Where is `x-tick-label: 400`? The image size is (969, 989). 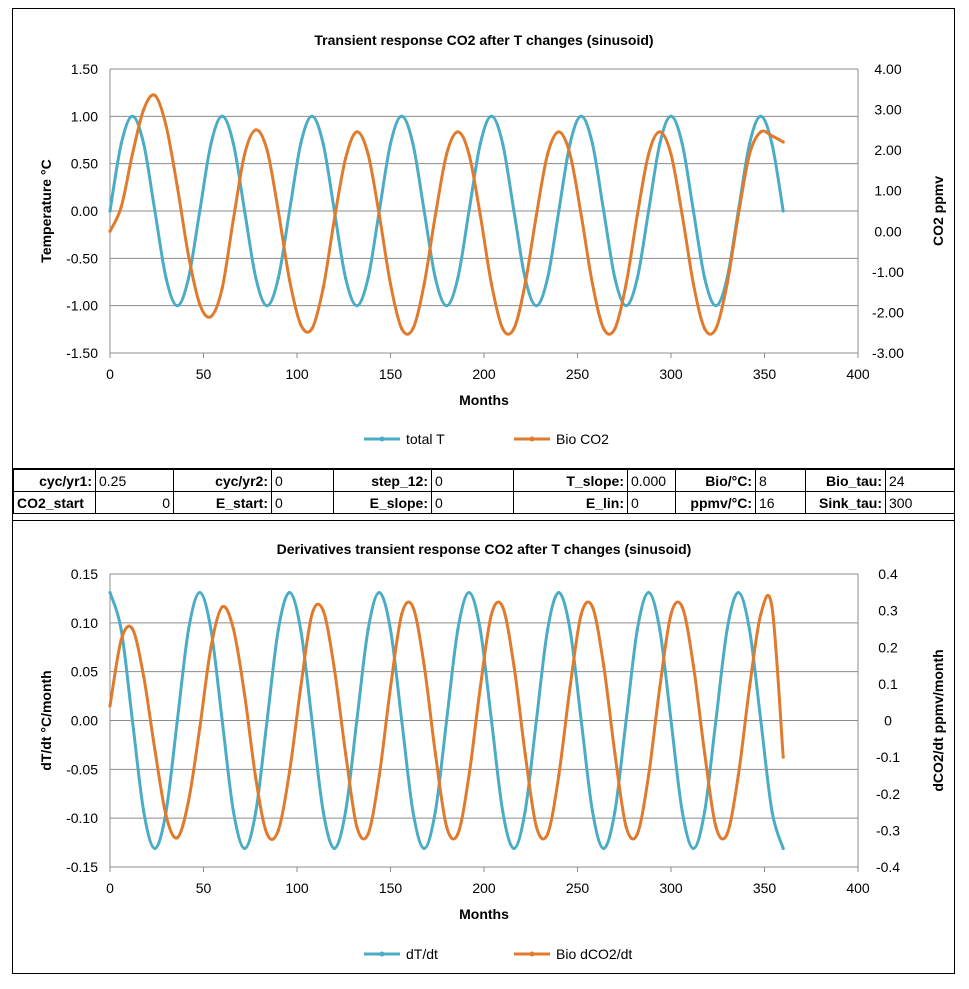 x-tick-label: 400 is located at coordinates (858, 888).